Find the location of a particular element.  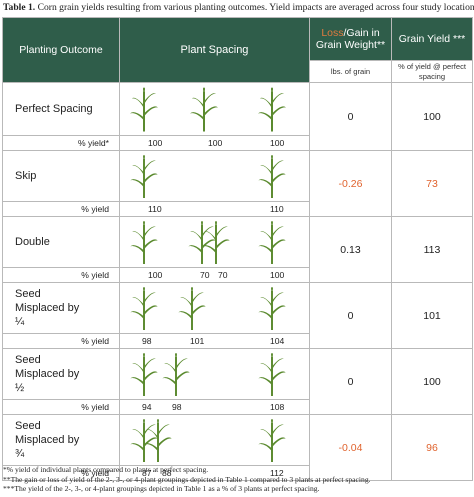

yield-percentages: 98 101 104 is located at coordinates (214, 341).